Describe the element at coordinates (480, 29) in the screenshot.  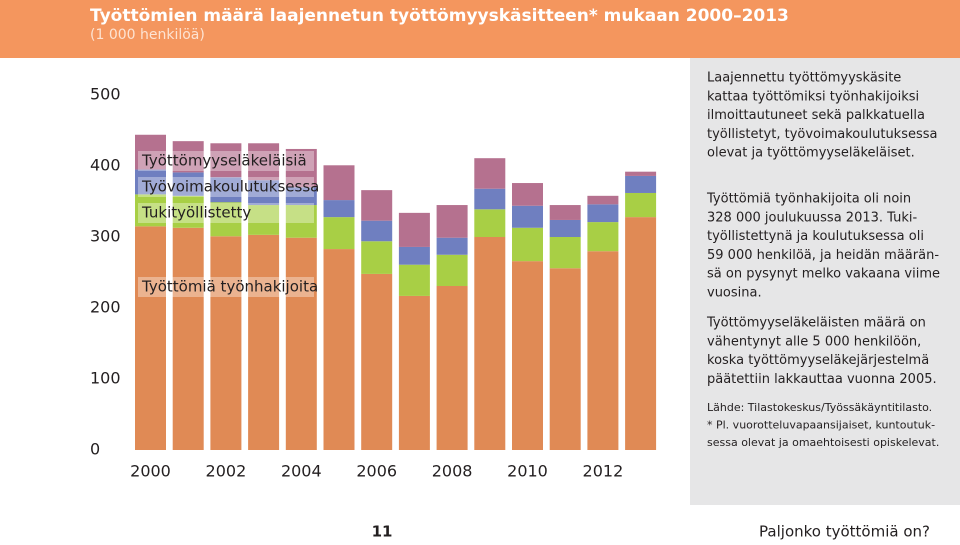
I see `header-band` at that location.